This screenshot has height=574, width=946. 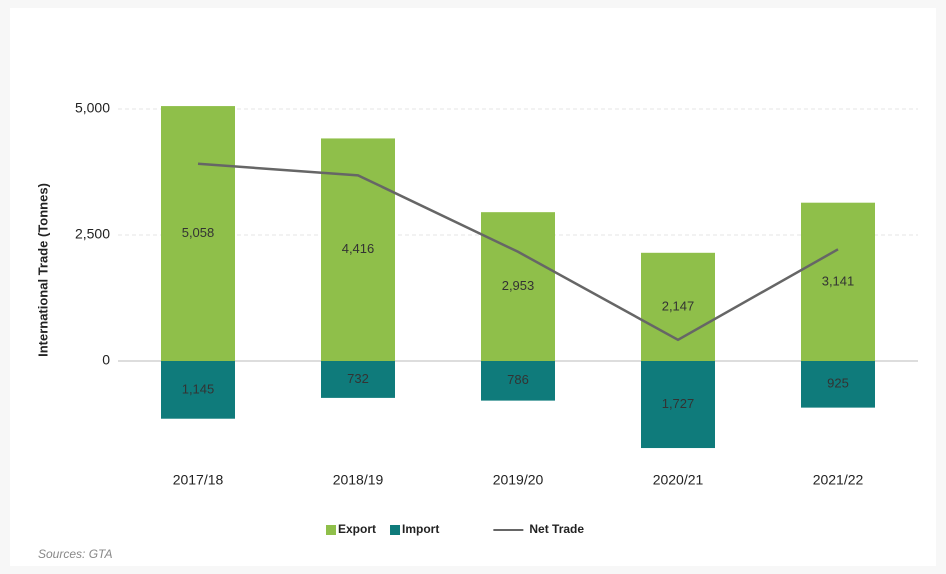 What do you see at coordinates (42, 270) in the screenshot?
I see `y-axis-label: International Trade (Tonnes)` at bounding box center [42, 270].